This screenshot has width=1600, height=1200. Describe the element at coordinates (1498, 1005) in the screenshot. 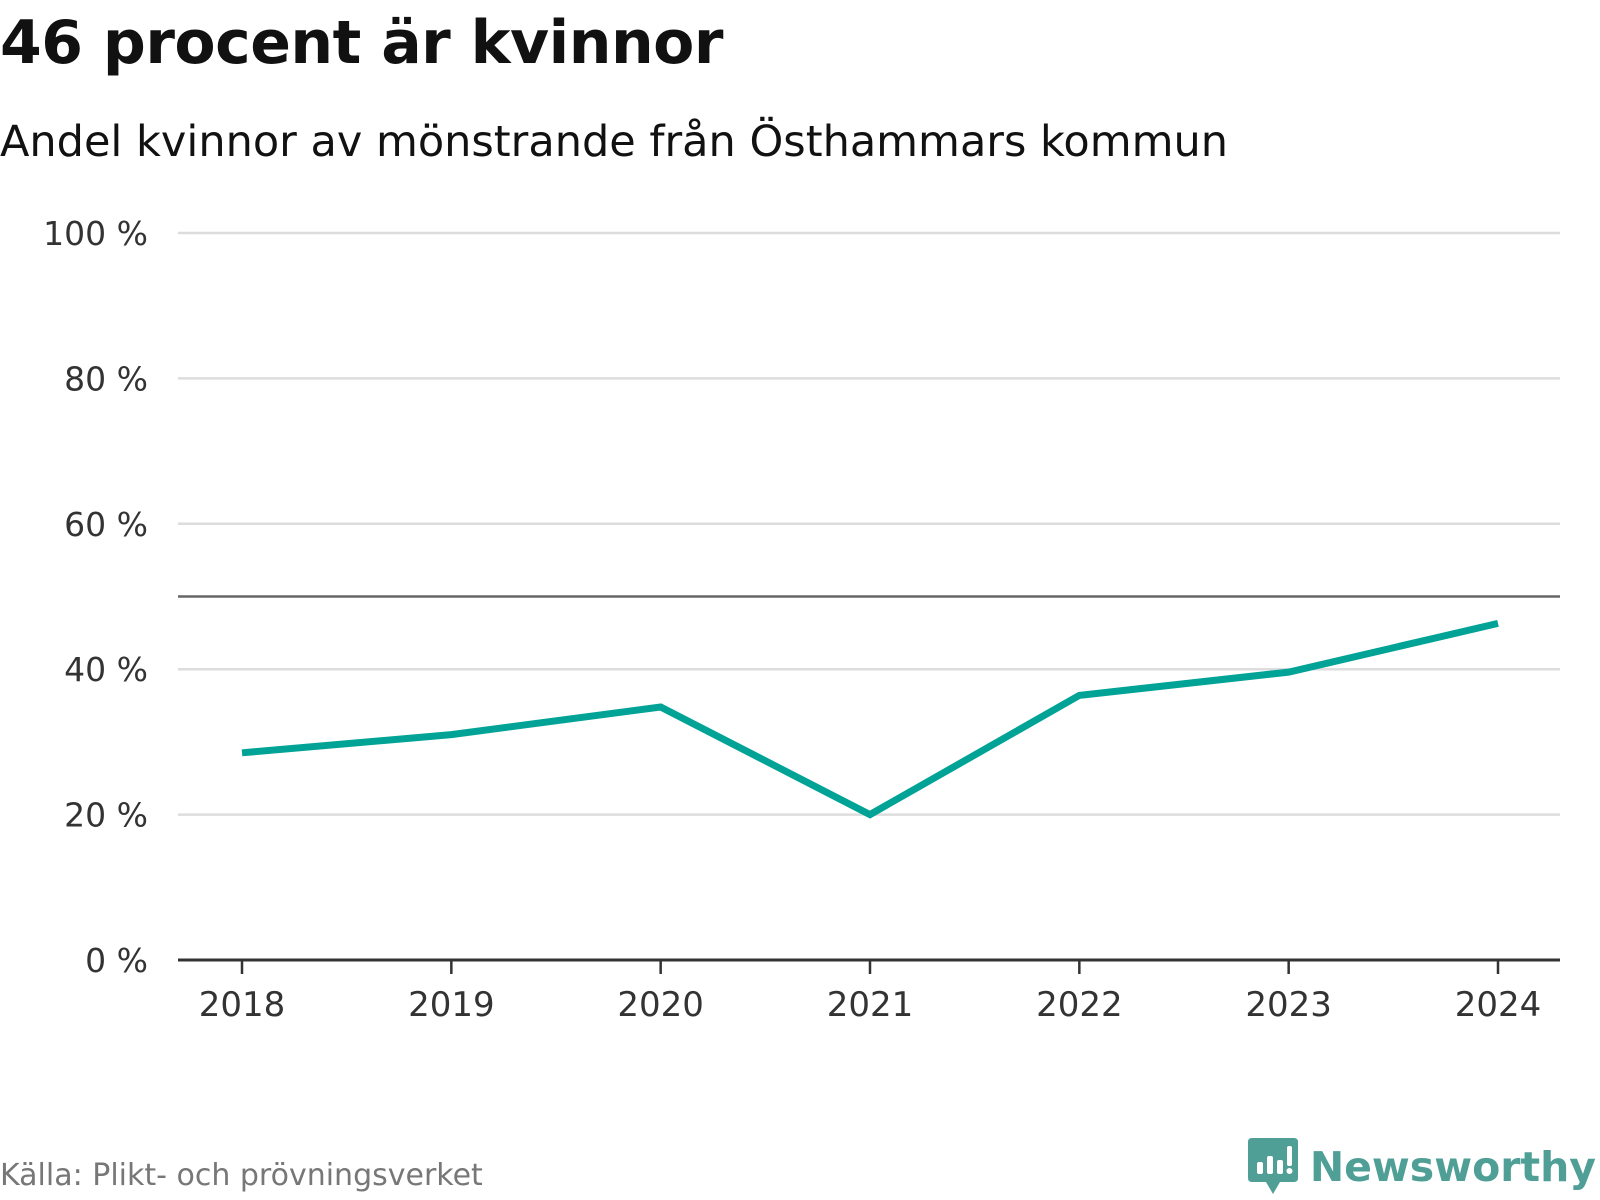

I see `x-tick-label: 2024` at that location.